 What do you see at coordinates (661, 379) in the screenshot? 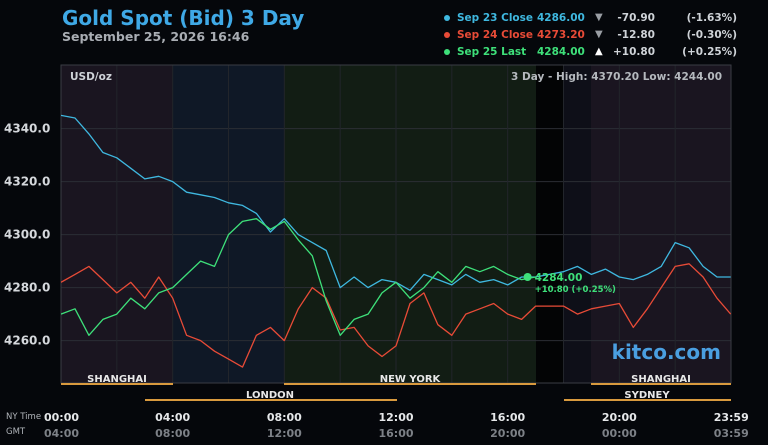
I see `session-label-shanghai-2: SHANGHAI` at bounding box center [661, 379].